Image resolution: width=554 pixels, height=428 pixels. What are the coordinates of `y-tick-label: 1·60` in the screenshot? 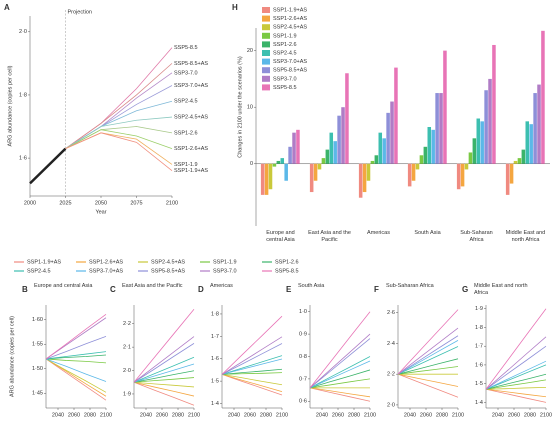 It's located at (37, 320).